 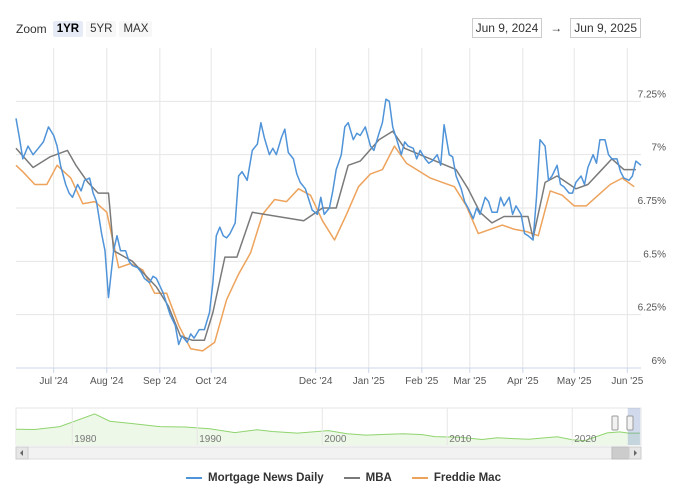 I want to click on legend-item-freddie: Freddie Mac, so click(x=456, y=478).